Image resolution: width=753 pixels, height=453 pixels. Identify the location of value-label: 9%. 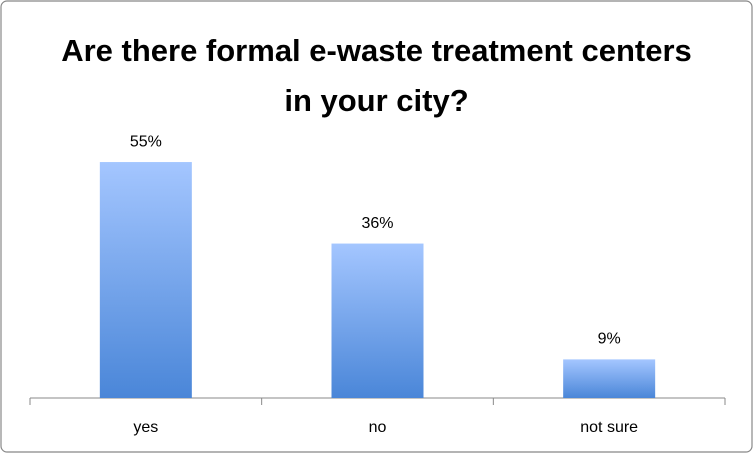
(609, 339).